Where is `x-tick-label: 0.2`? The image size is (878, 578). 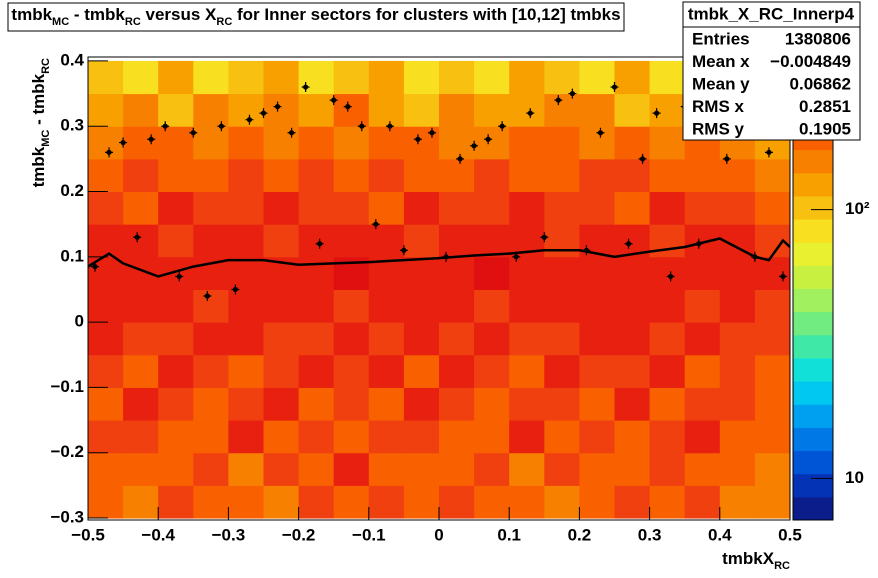 x-tick-label: 0.2 is located at coordinates (580, 534).